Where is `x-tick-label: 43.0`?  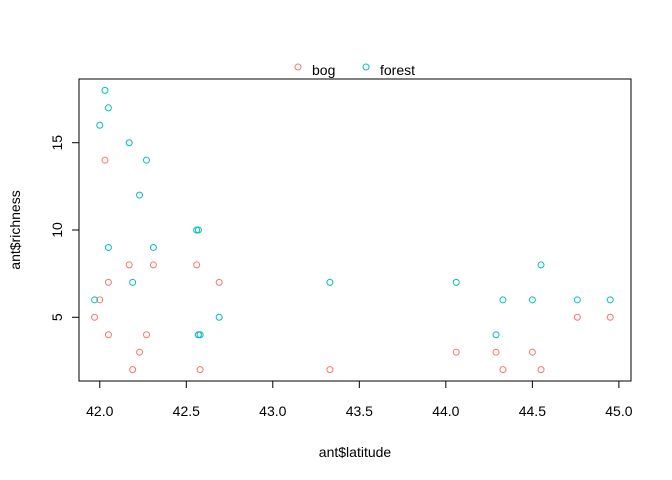 x-tick-label: 43.0 is located at coordinates (272, 411).